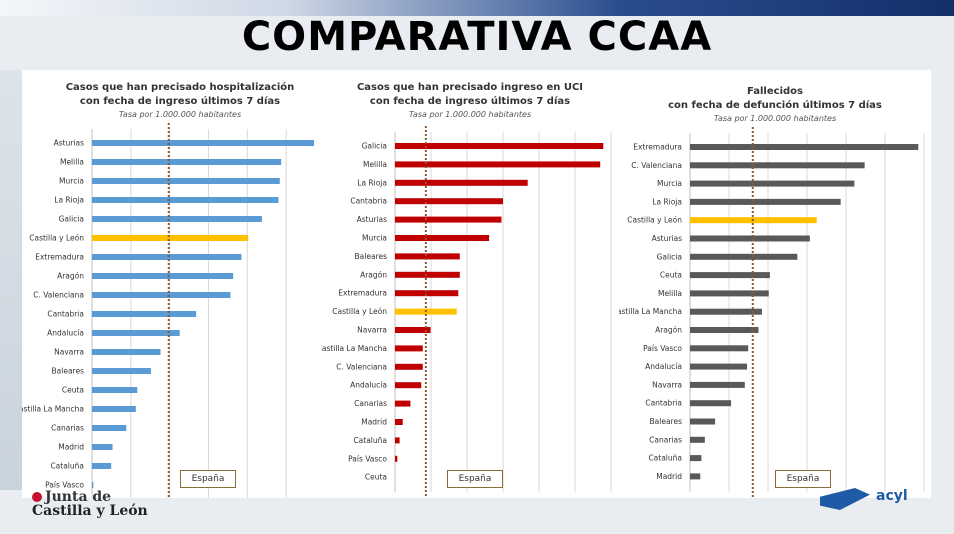 The height and width of the screenshot is (534, 954). I want to click on side-decoration, so click(12, 280).